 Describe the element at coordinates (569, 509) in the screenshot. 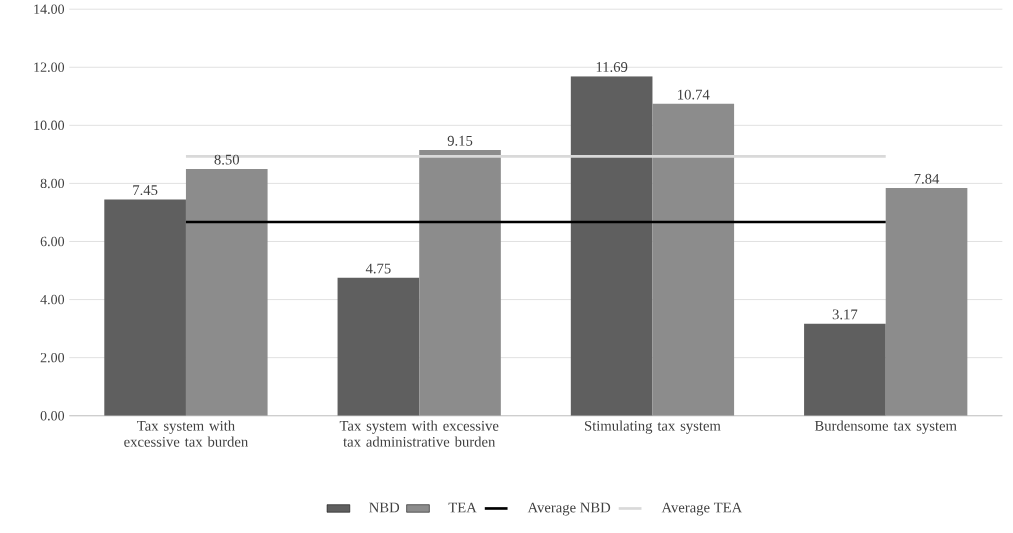

I see `legend-label: Average NBD` at that location.